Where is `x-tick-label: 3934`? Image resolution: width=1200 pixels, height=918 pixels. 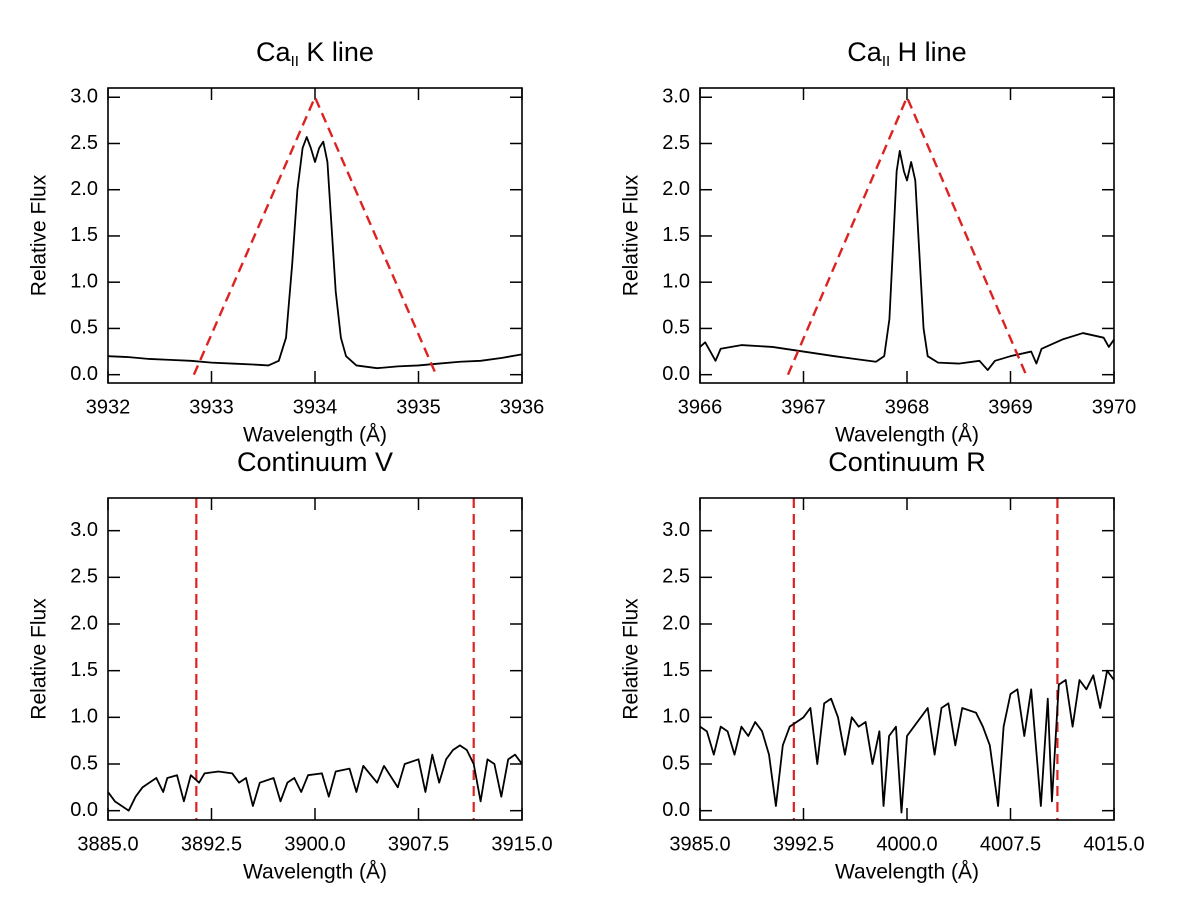 x-tick-label: 3934 is located at coordinates (315, 407).